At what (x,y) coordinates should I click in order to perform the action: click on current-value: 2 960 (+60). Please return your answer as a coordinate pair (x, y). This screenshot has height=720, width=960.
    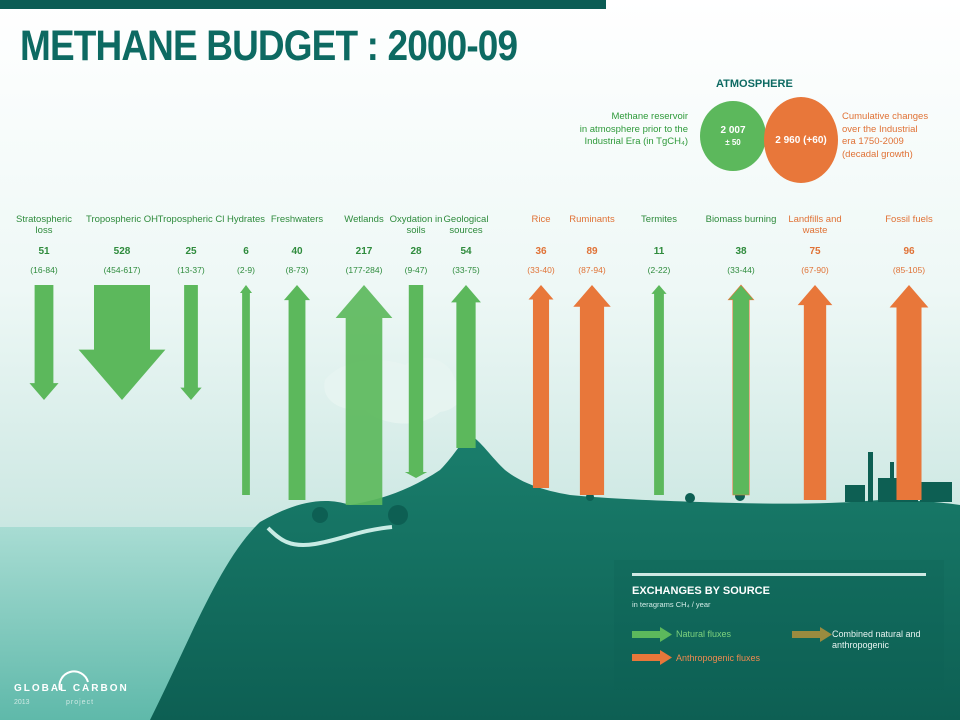
    Looking at the image, I should click on (801, 140).